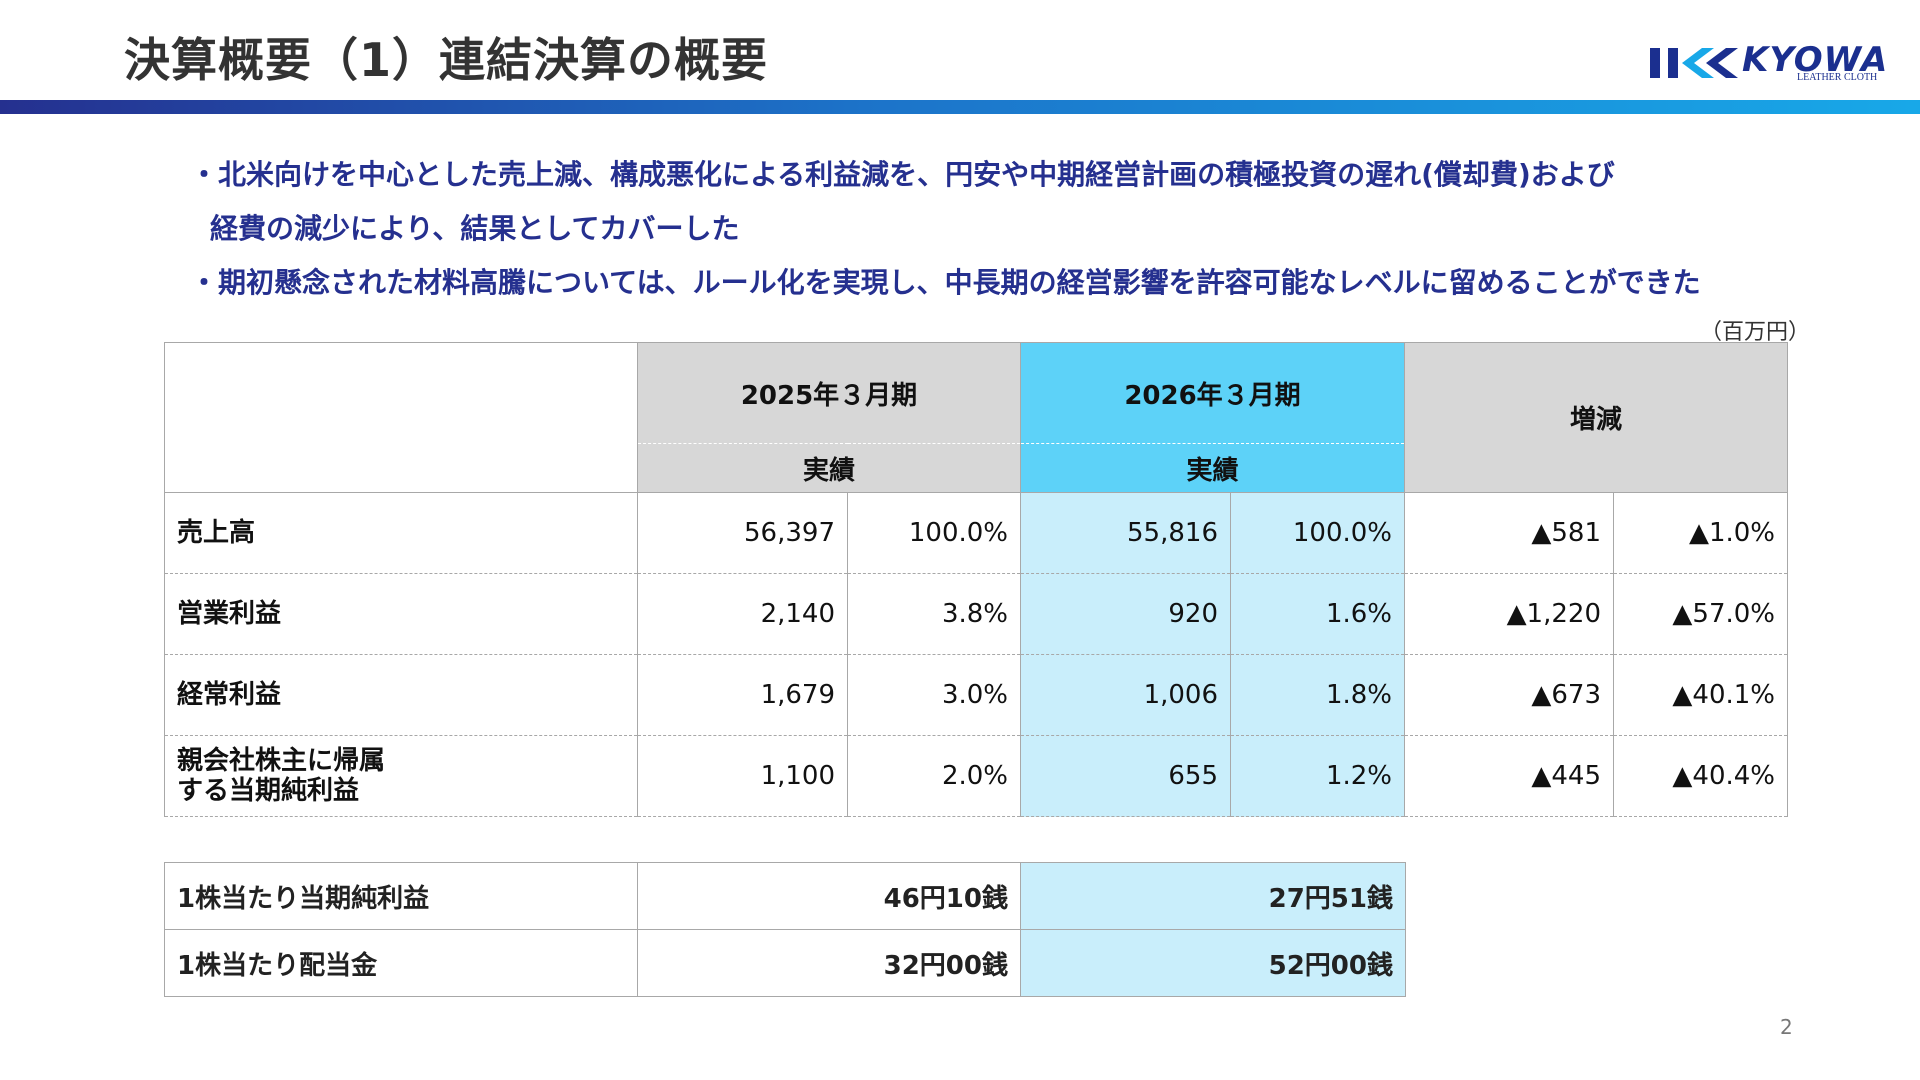 The height and width of the screenshot is (1080, 1920). What do you see at coordinates (1700, 695) in the screenshot?
I see `change-ratio: ▲40.1%` at bounding box center [1700, 695].